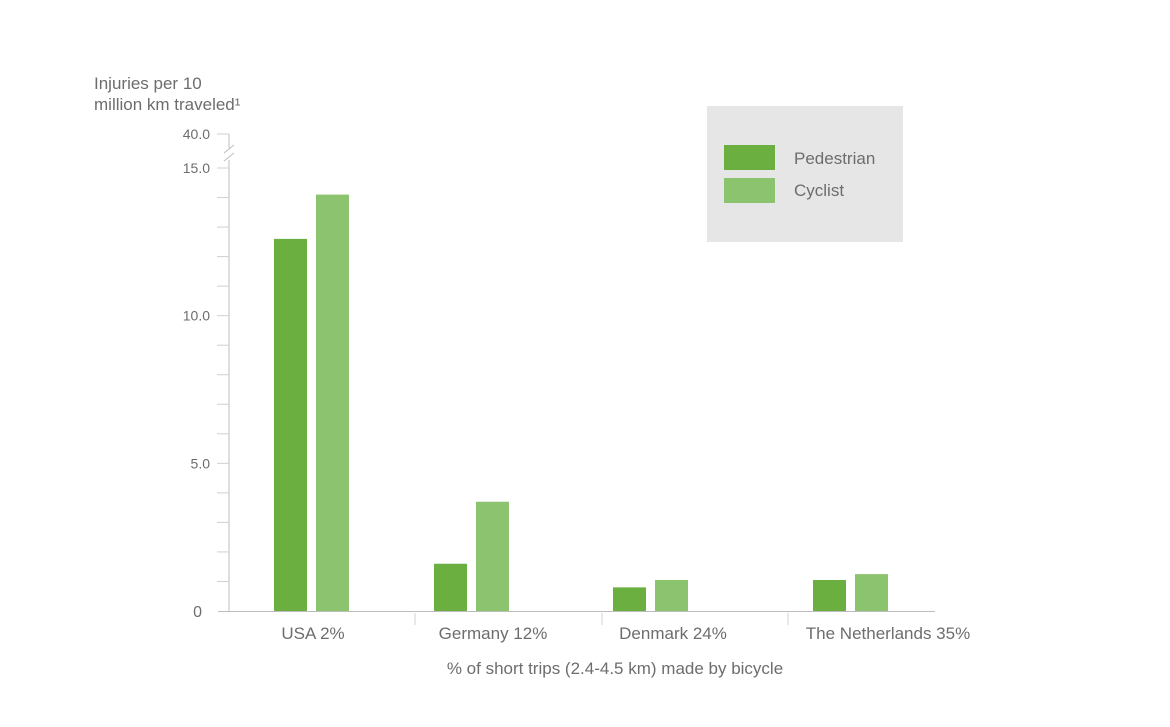 The height and width of the screenshot is (727, 1170). What do you see at coordinates (196, 134) in the screenshot?
I see `y-tick-label: 40.0` at bounding box center [196, 134].